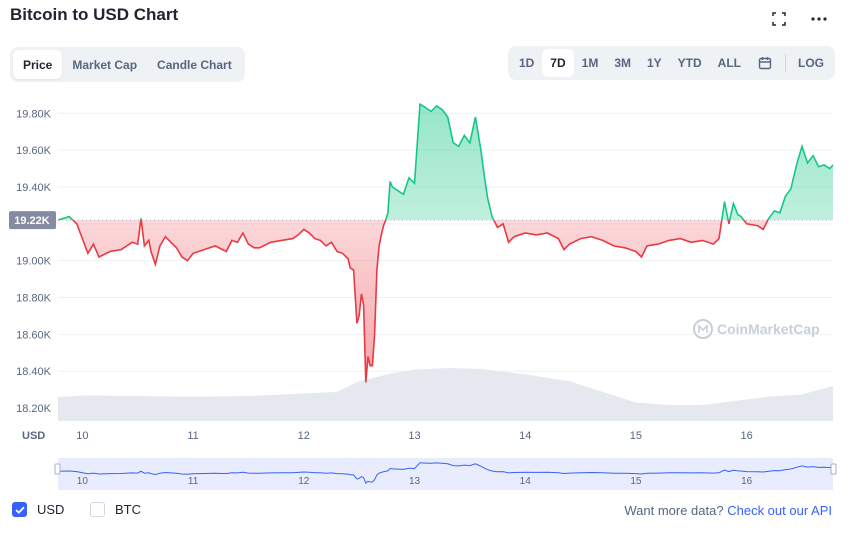 The width and height of the screenshot is (850, 533). I want to click on x-tick-label: 12, so click(304, 436).